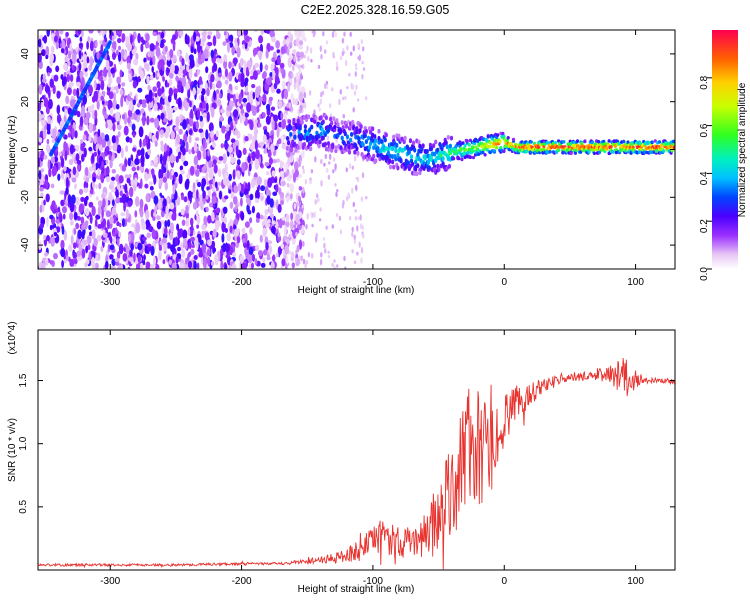 The width and height of the screenshot is (750, 600). What do you see at coordinates (110, 282) in the screenshot?
I see `x-tick-label: -300` at bounding box center [110, 282].